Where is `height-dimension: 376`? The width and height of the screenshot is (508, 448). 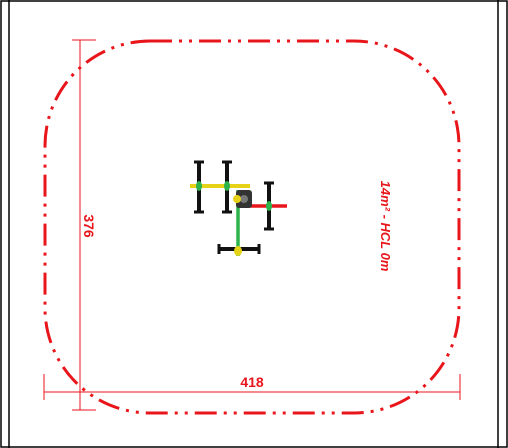
height-dimension: 376 is located at coordinates (84, 225).